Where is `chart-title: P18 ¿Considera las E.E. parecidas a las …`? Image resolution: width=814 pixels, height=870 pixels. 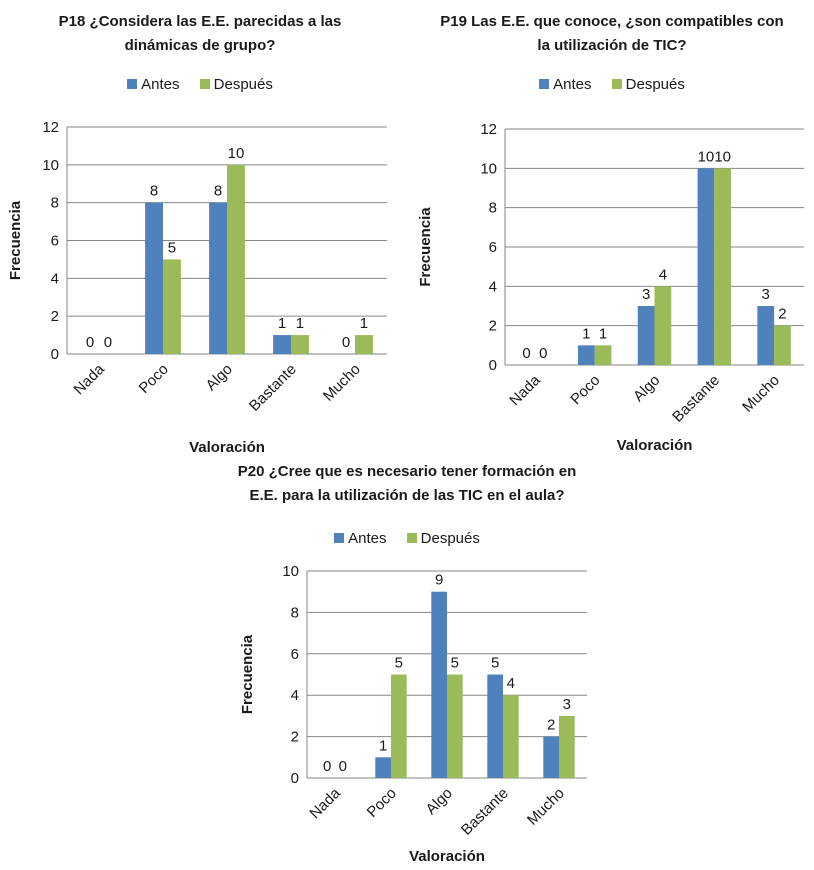 chart-title: P18 ¿Considera las E.E. parecidas a las … is located at coordinates (200, 34).